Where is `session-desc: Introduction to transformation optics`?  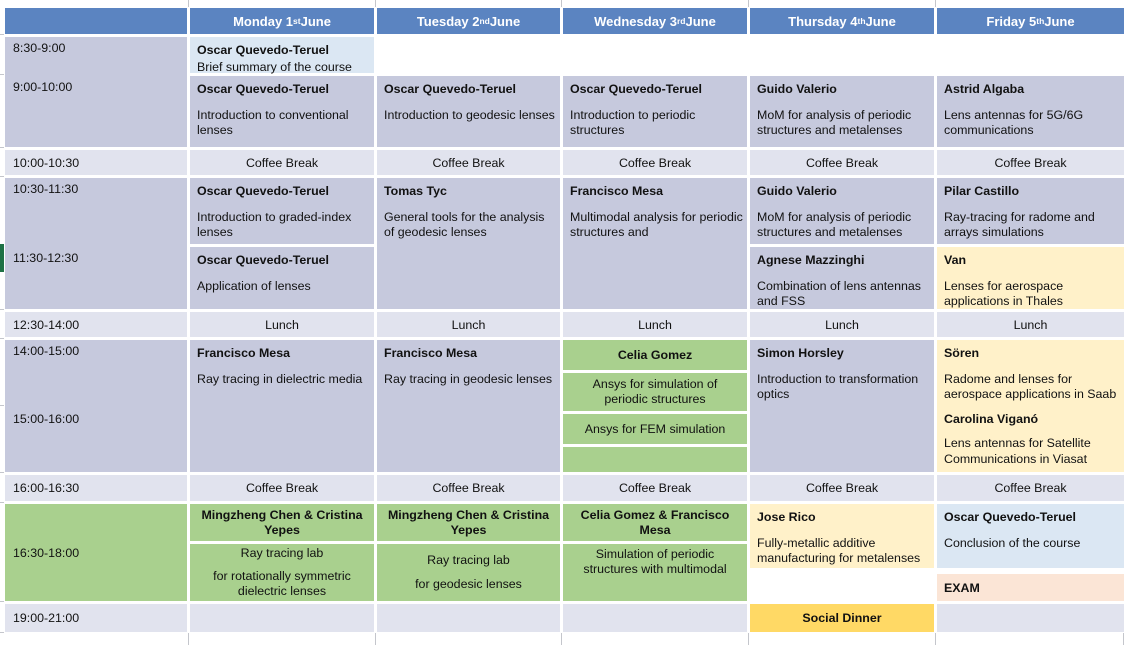
session-desc: Introduction to transformation optics is located at coordinates (838, 386).